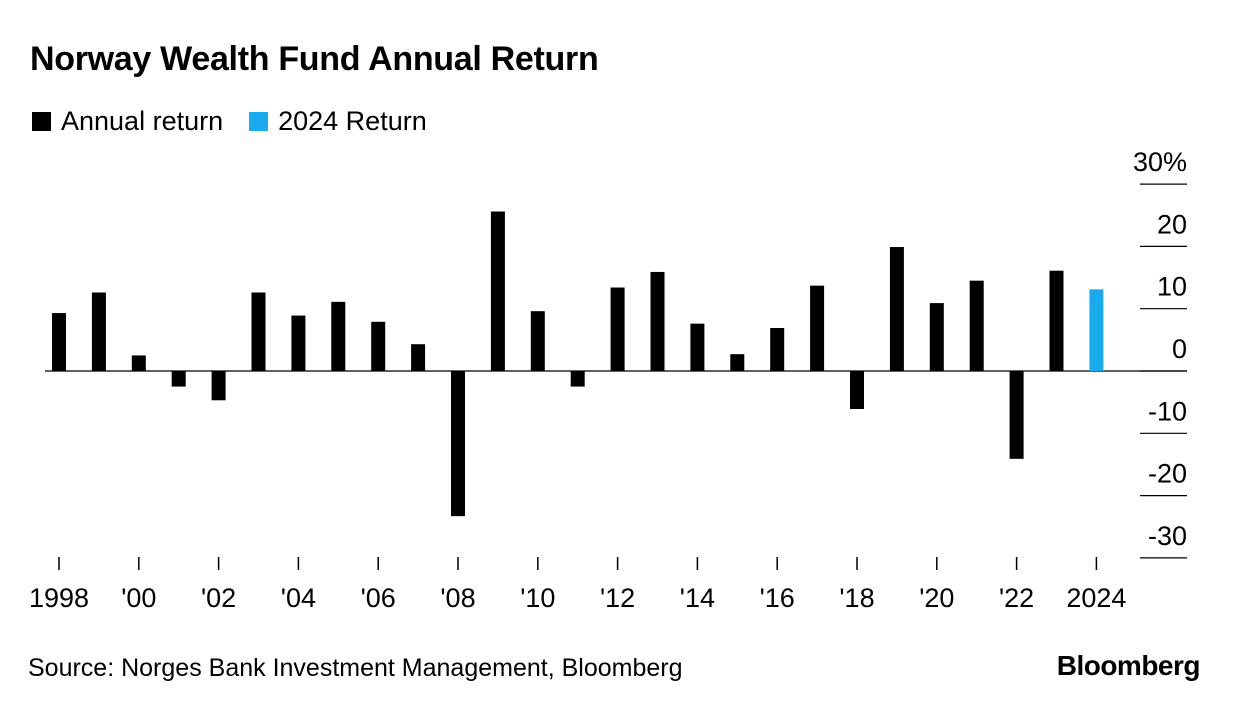  I want to click on bar-2023, so click(1056, 320).